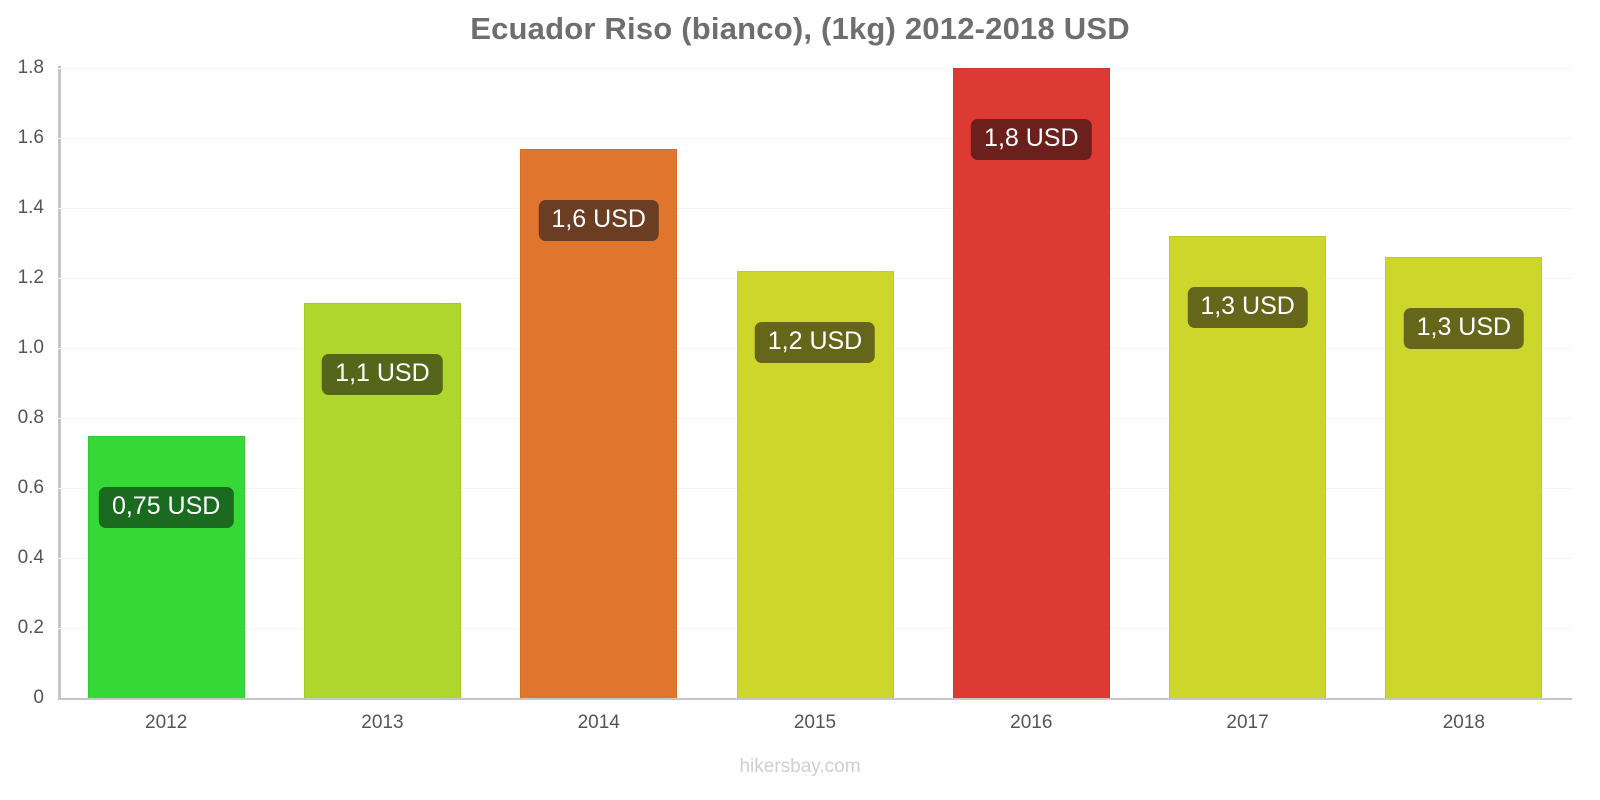 This screenshot has height=800, width=1600. What do you see at coordinates (166, 722) in the screenshot?
I see `x-tick-label: 2012` at bounding box center [166, 722].